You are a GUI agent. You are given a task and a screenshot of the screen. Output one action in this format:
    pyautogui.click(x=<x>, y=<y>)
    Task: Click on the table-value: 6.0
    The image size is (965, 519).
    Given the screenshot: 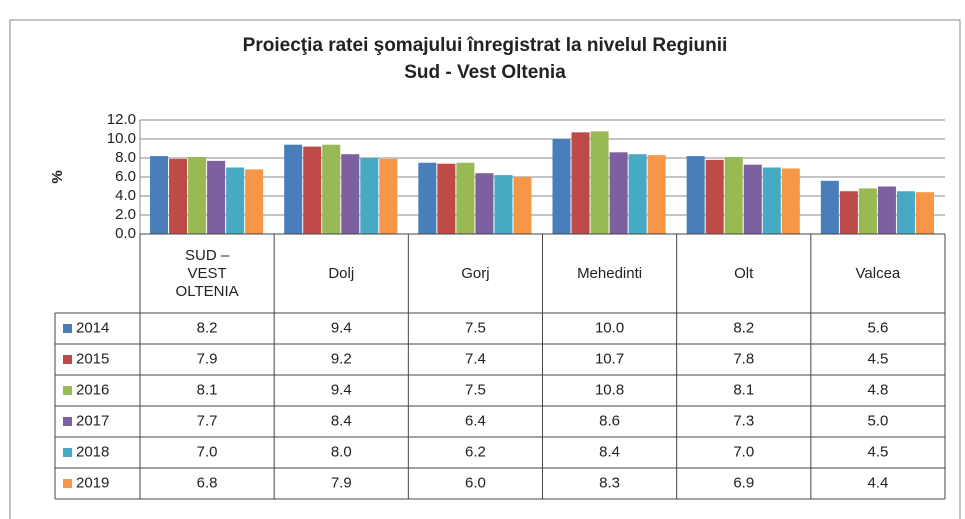 What is the action you would take?
    pyautogui.click(x=475, y=482)
    